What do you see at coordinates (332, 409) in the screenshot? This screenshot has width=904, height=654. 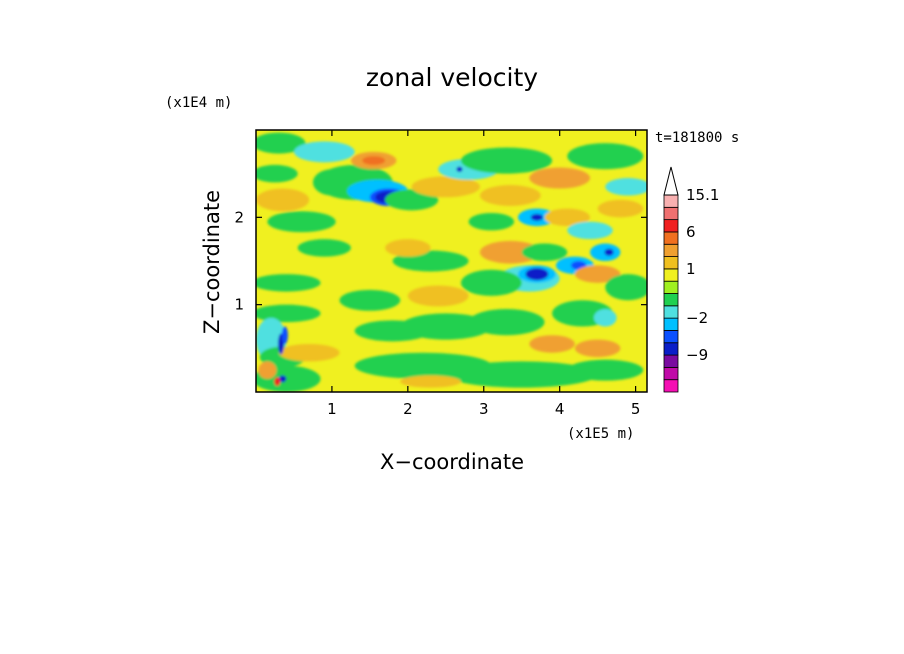 I see `x-tick-label: 1` at bounding box center [332, 409].